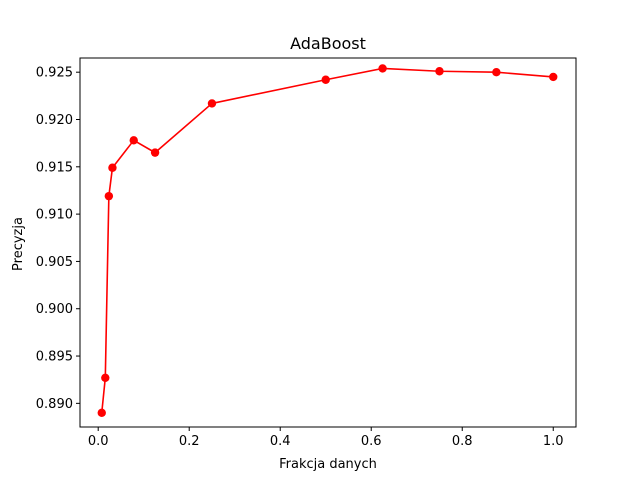 This screenshot has width=640, height=480. Describe the element at coordinates (54, 167) in the screenshot. I see `y-tick-label: 0.915` at that location.